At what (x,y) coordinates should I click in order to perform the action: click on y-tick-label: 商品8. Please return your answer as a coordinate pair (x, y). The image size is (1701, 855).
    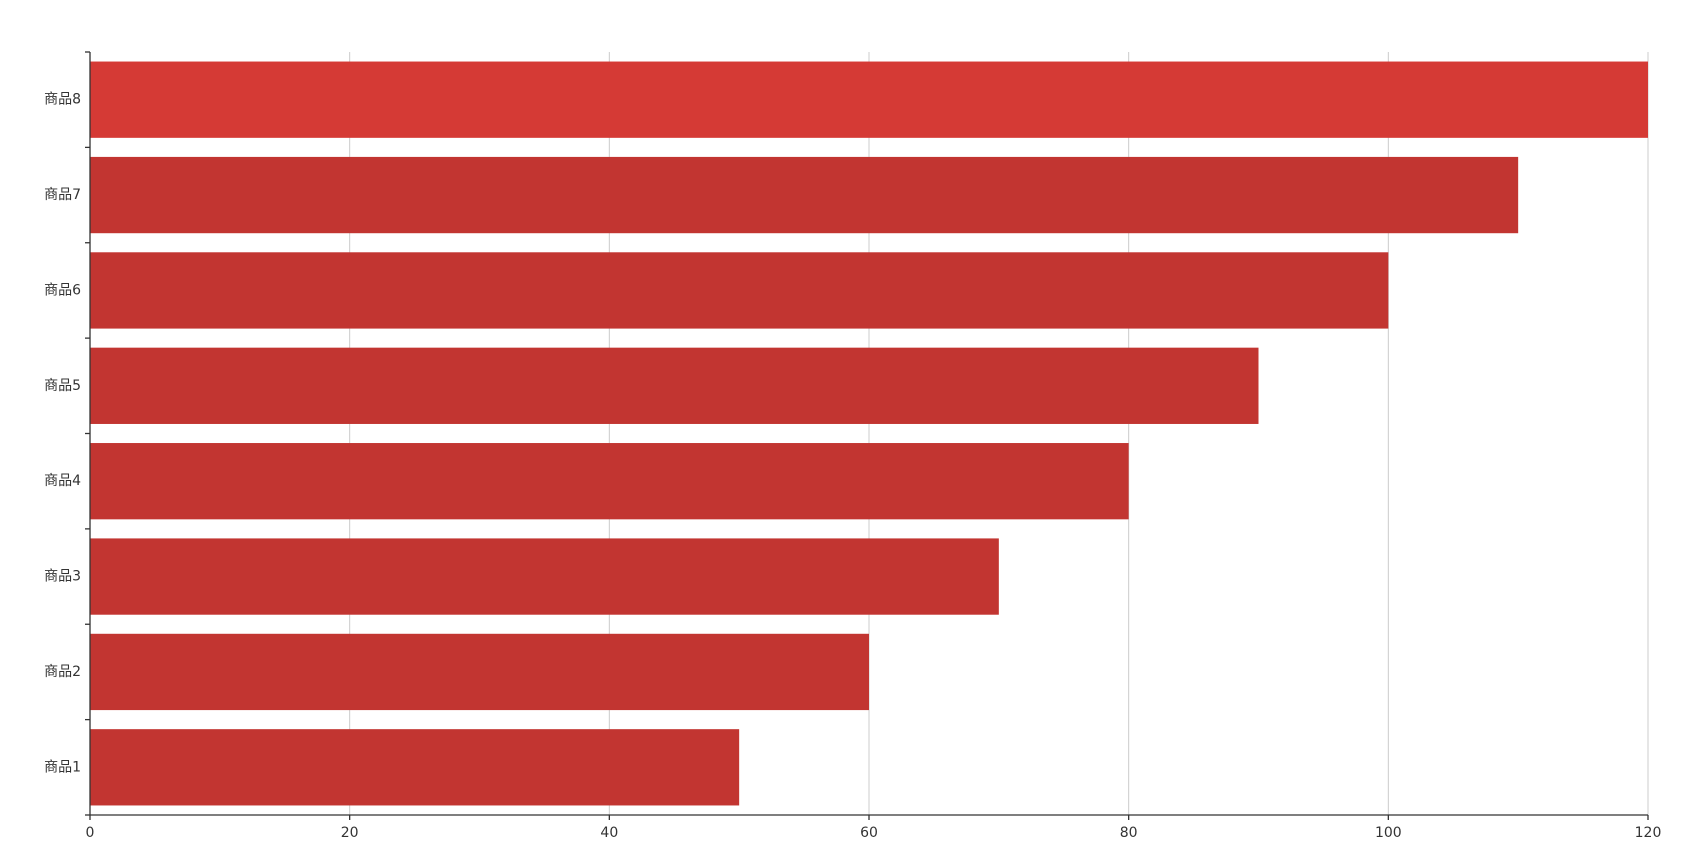
    Looking at the image, I should click on (62, 100).